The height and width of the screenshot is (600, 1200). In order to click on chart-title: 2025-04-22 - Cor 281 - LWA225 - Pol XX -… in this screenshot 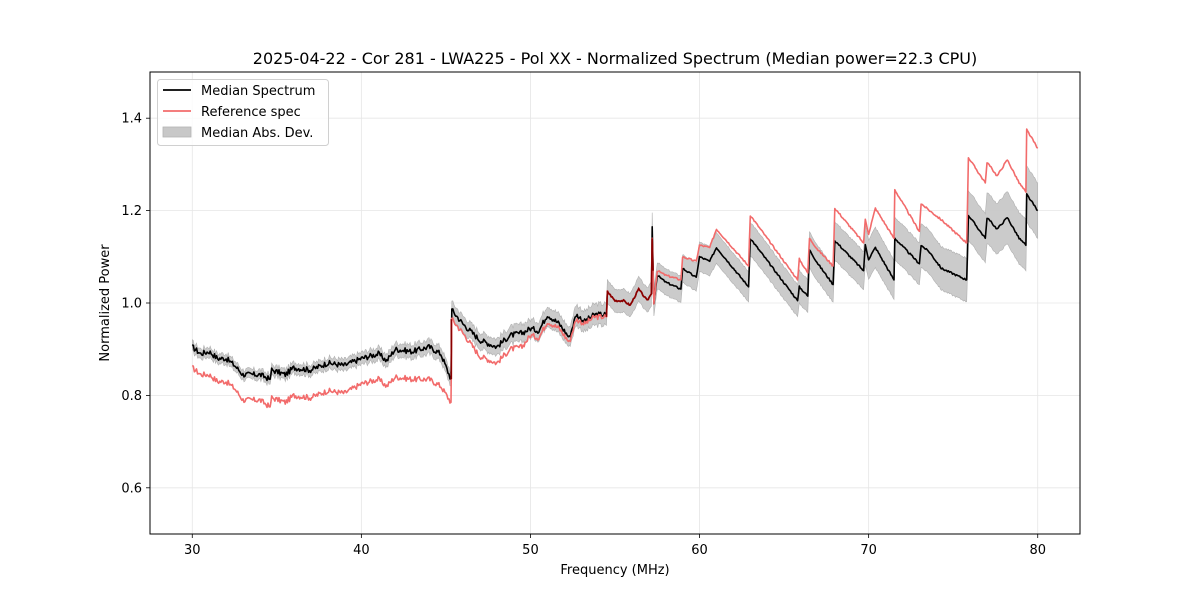, I will do `click(615, 58)`.